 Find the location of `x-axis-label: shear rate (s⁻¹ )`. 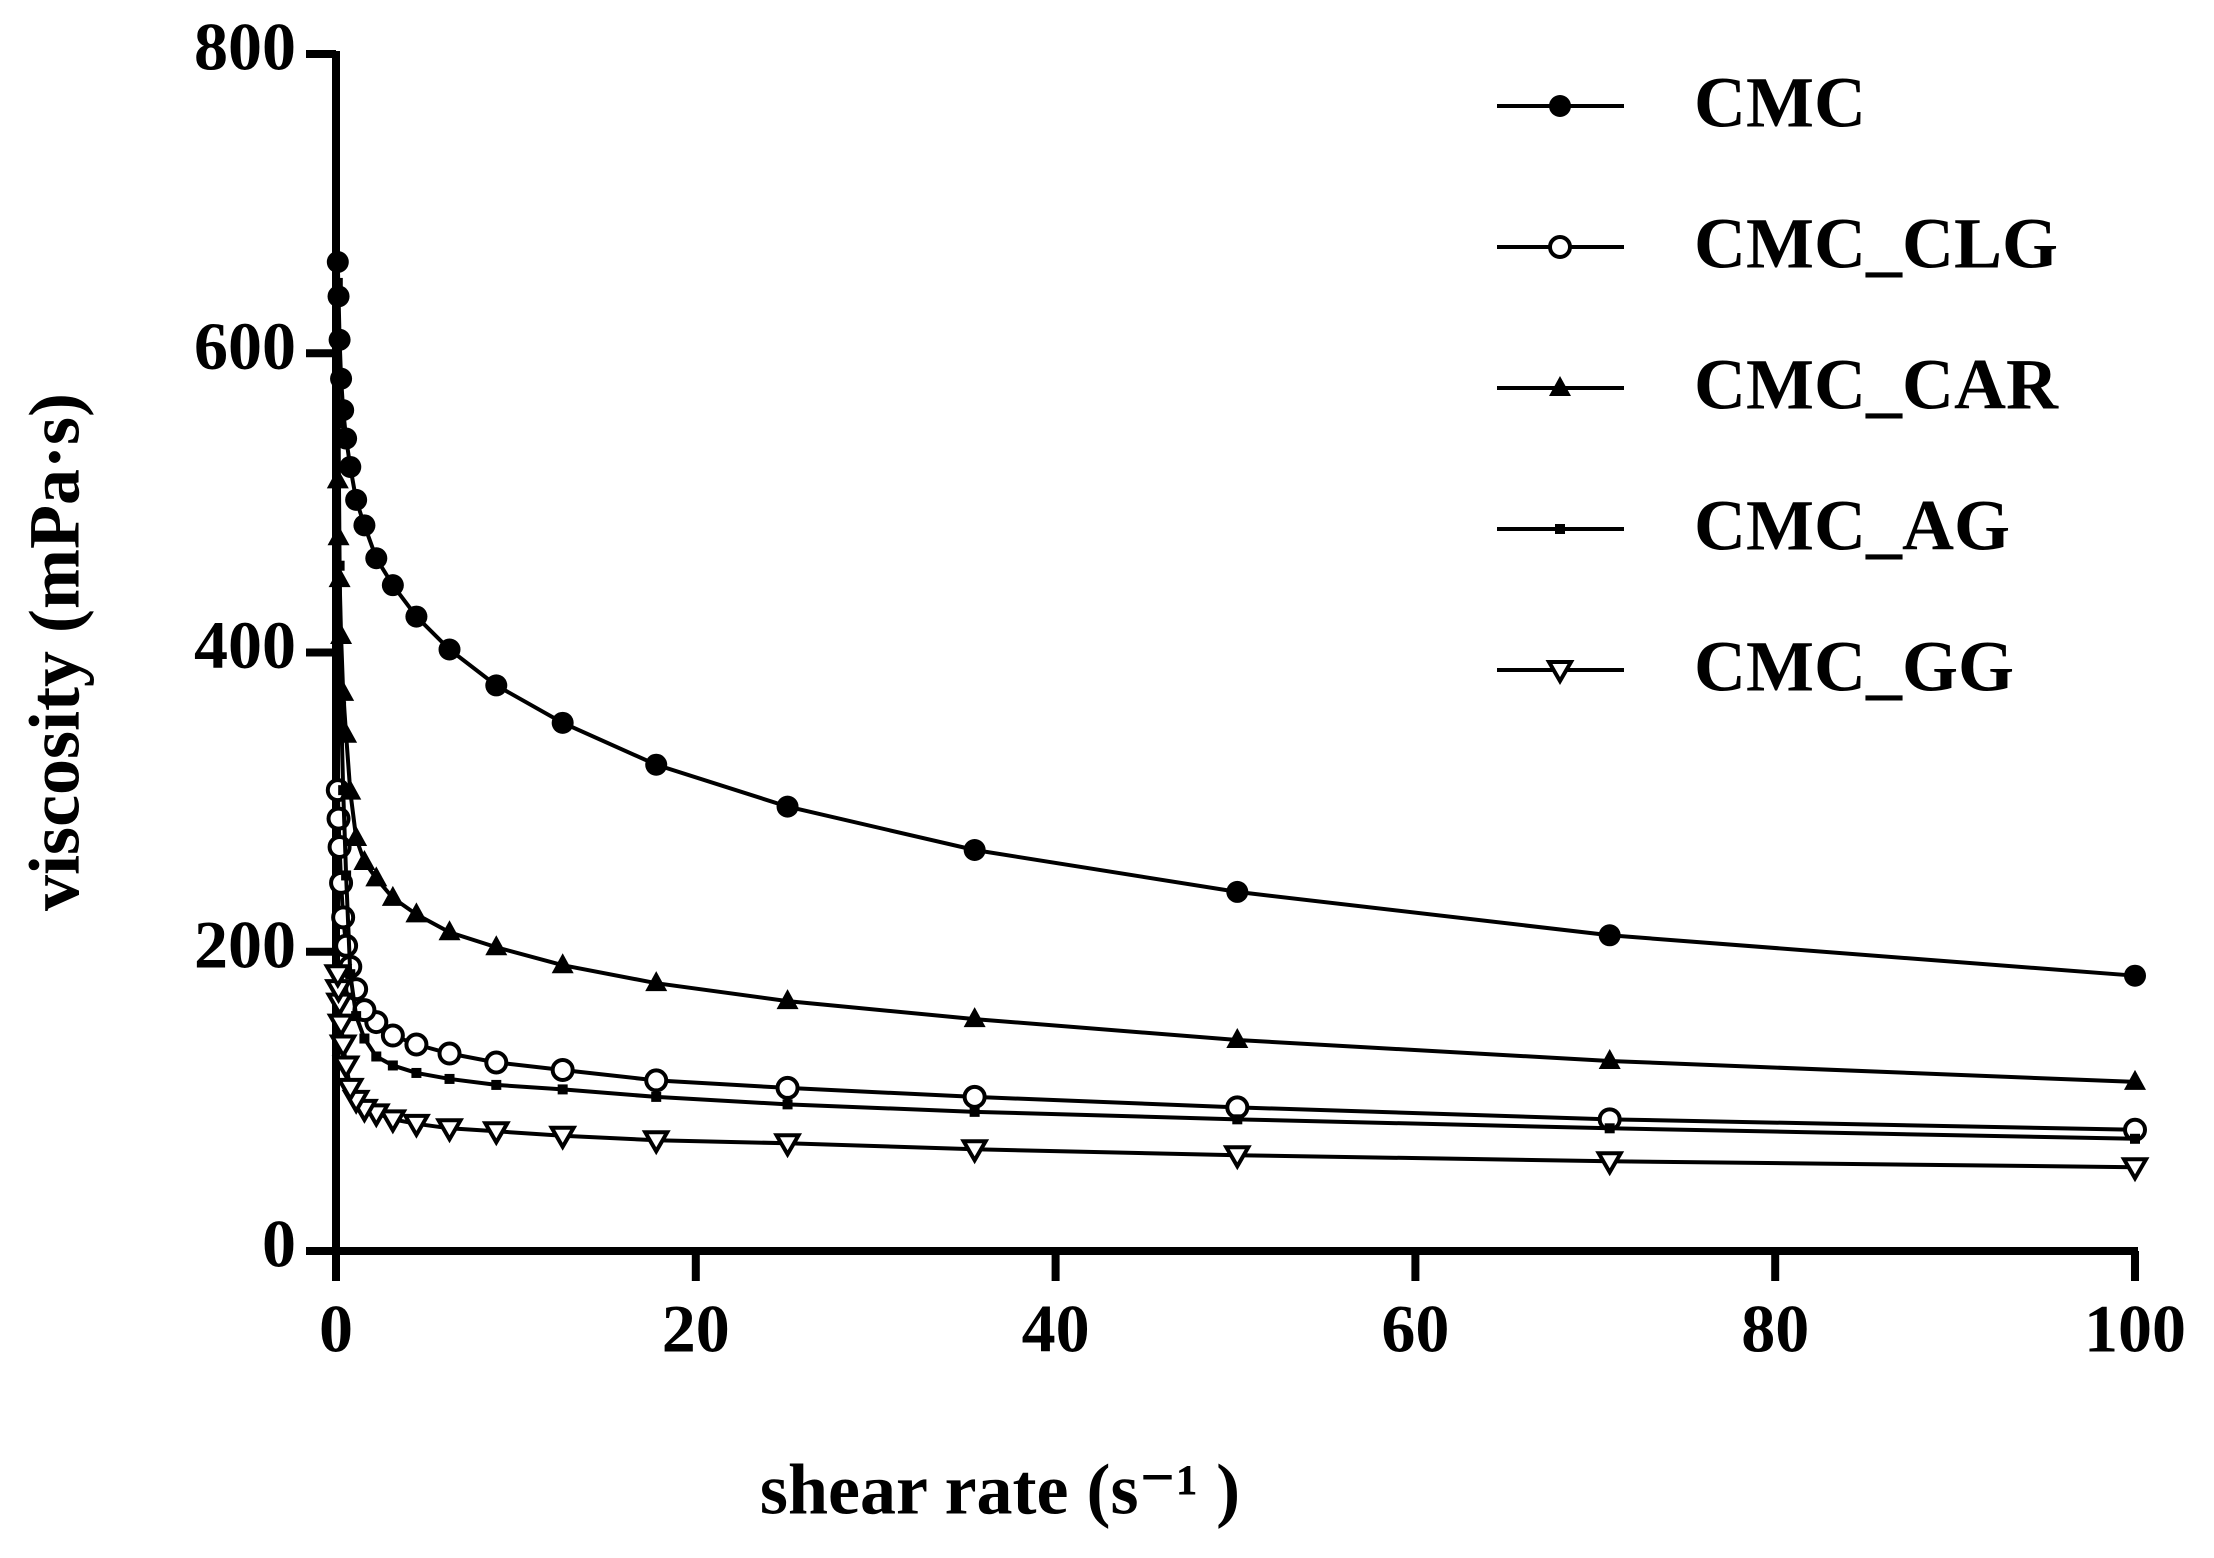

x-axis-label: shear rate (s⁻¹ ) is located at coordinates (1000, 1490).